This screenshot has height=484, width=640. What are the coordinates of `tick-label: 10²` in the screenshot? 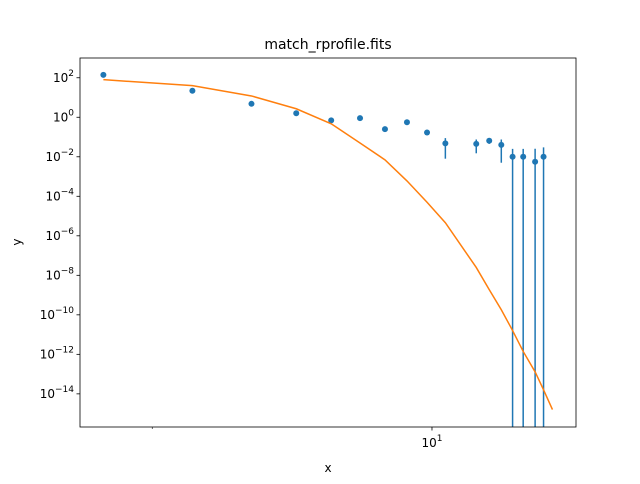 It's located at (63, 77).